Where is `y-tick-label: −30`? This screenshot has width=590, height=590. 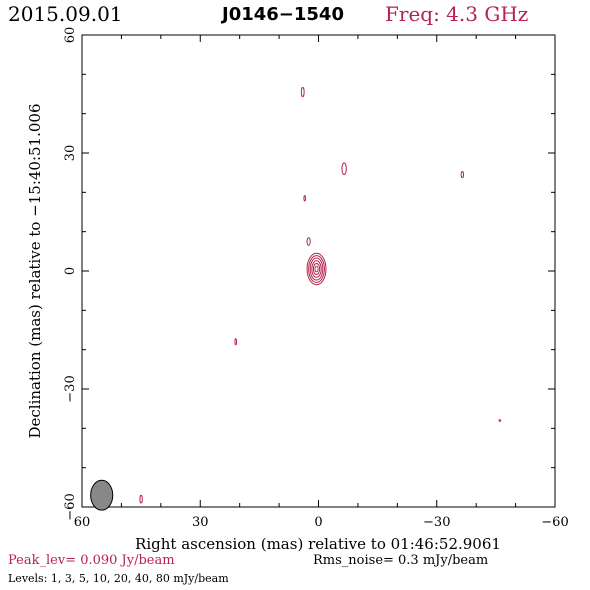 y-tick-label: −30 is located at coordinates (70, 388).